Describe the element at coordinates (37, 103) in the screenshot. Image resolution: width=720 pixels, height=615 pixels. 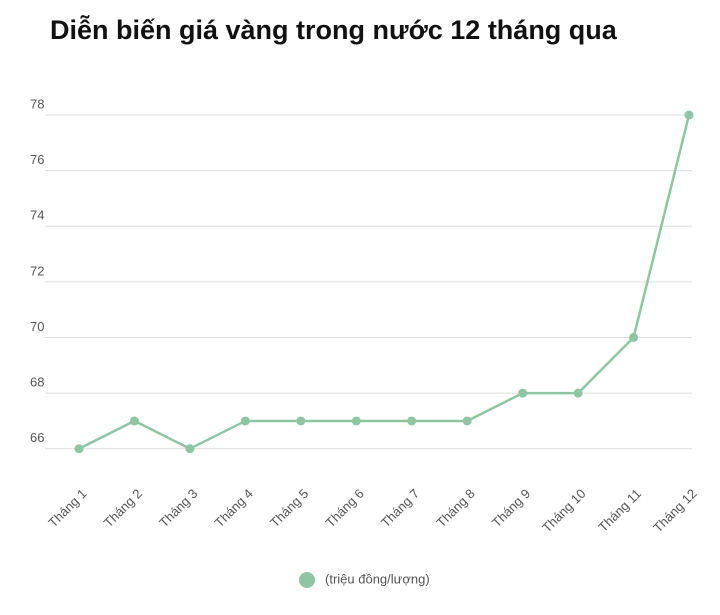
I see `y-tick-label: 78` at that location.